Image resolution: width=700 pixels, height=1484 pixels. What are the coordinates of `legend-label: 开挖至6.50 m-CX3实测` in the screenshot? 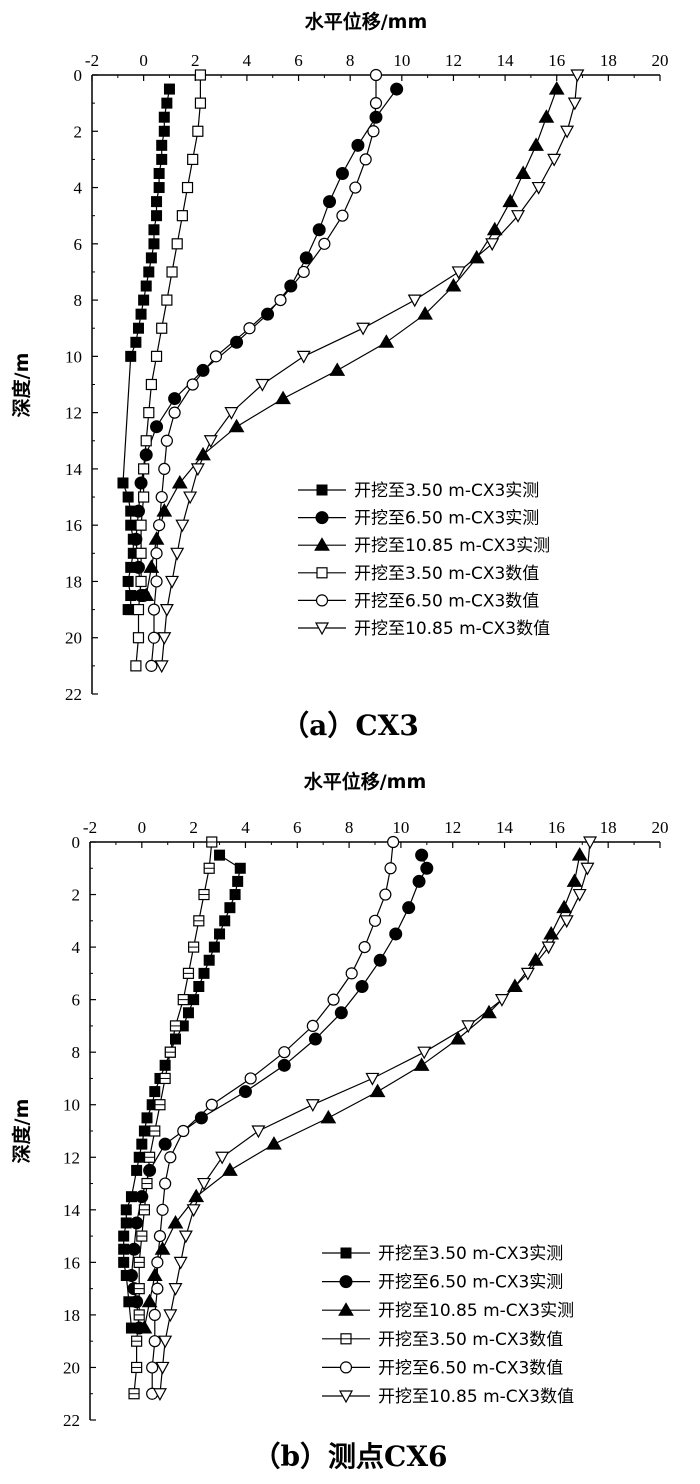 It's located at (446, 519).